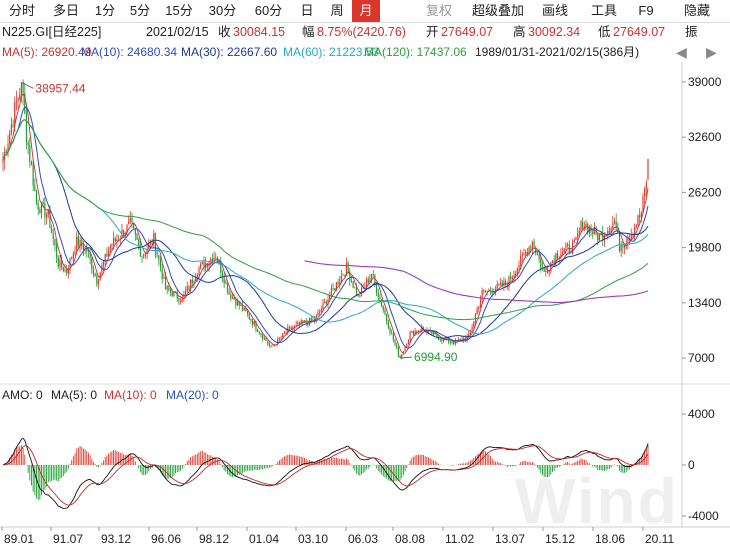 The image size is (730, 549). Describe the element at coordinates (259, 32) in the screenshot. I see `close-value: 30084.15` at that location.